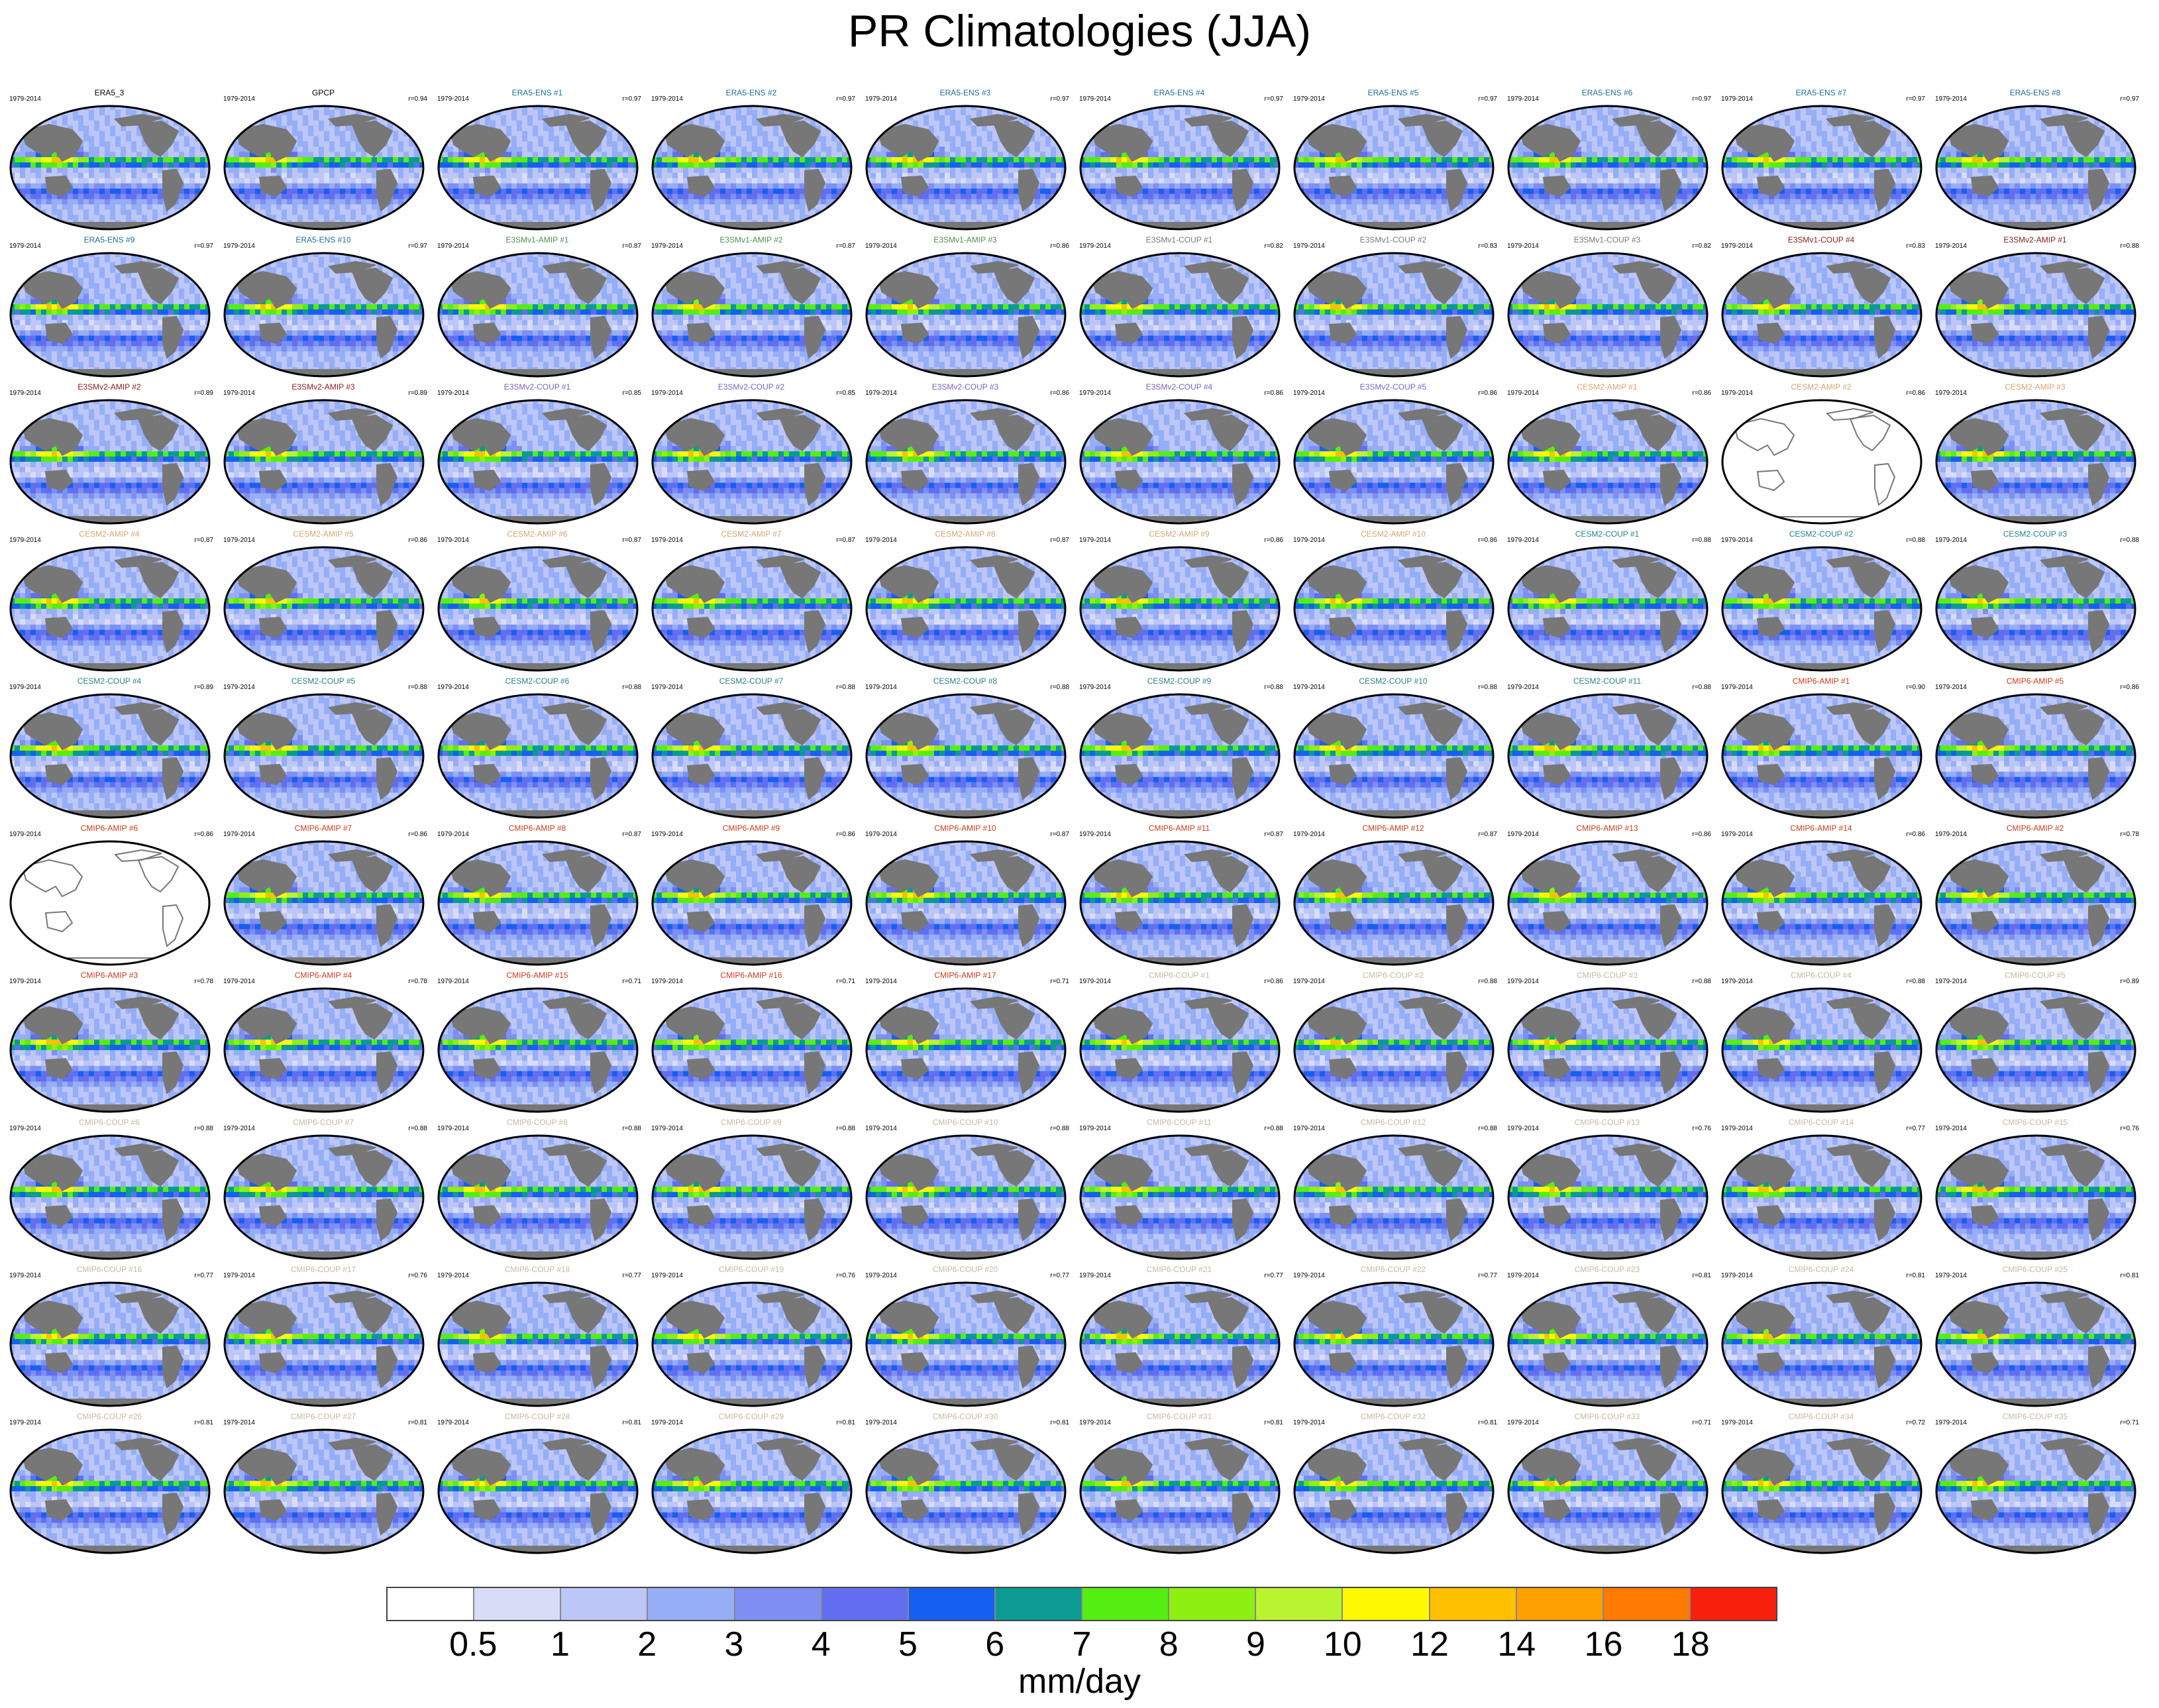 The height and width of the screenshot is (1708, 2159). I want to click on map-panel: CMIP6-COUP #28 1979-2014 r=0.81, so click(537, 1487).